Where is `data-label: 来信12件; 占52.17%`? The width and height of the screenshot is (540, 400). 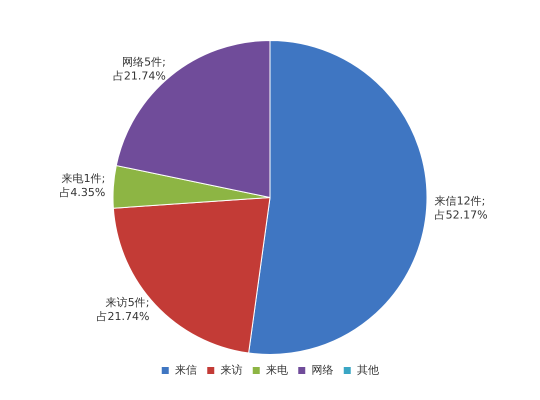 data-label: 来信12件; 占52.17% is located at coordinates (461, 208).